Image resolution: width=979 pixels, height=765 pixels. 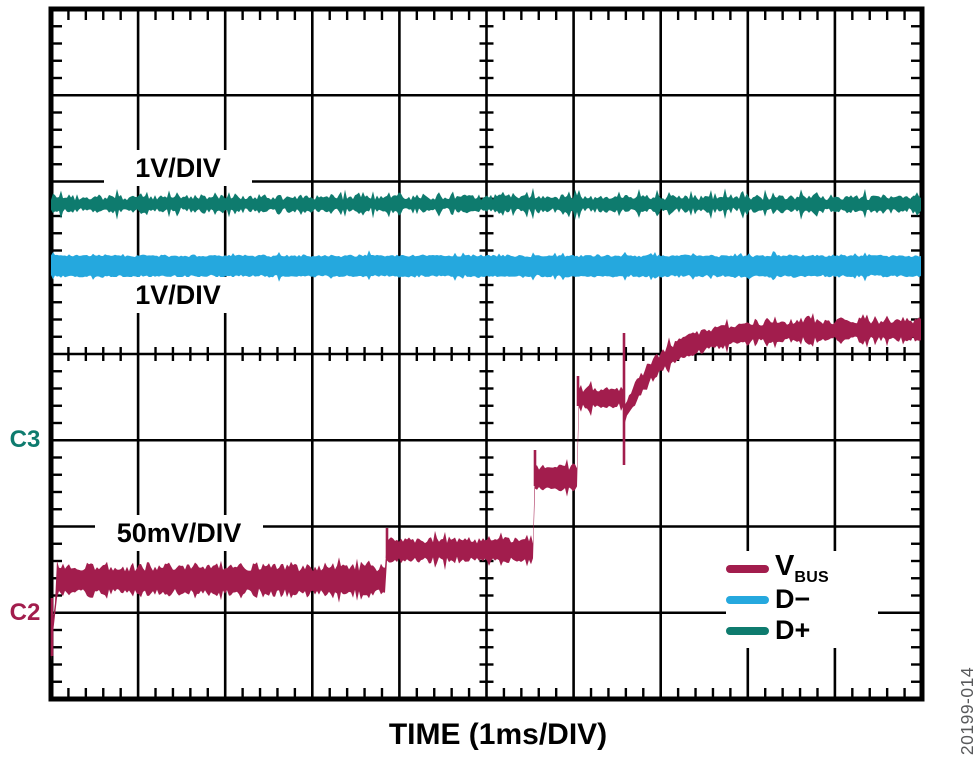 What do you see at coordinates (967, 711) in the screenshot?
I see `figure-number: 20199-014` at bounding box center [967, 711].